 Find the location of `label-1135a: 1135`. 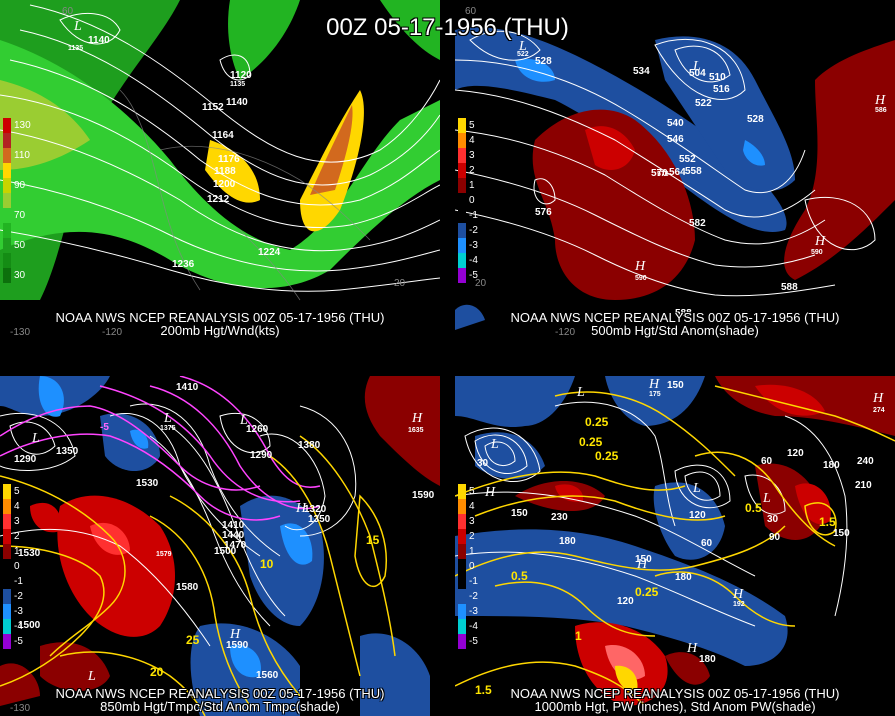

label-1135a: 1135 is located at coordinates (75, 48).